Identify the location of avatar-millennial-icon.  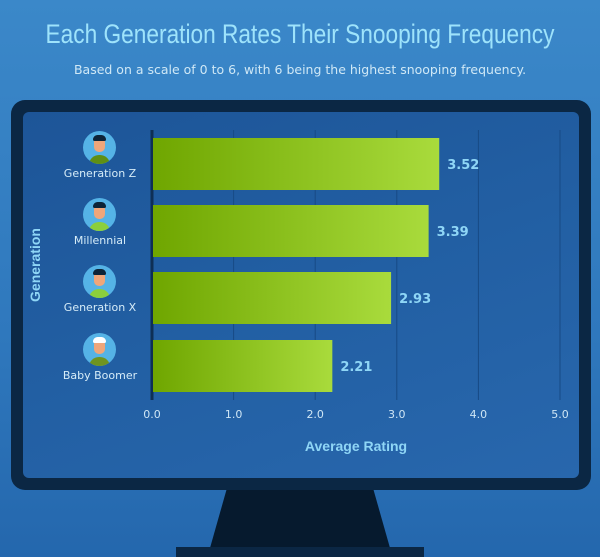
(99, 214).